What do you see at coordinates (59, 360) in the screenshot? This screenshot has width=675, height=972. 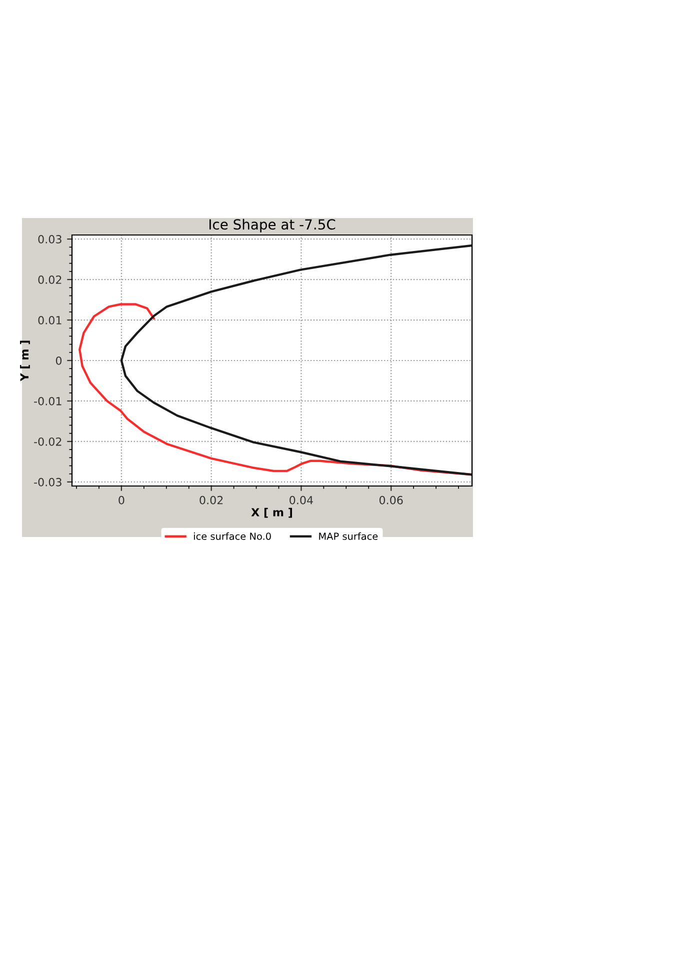 I see `y-tick-label: 0` at bounding box center [59, 360].